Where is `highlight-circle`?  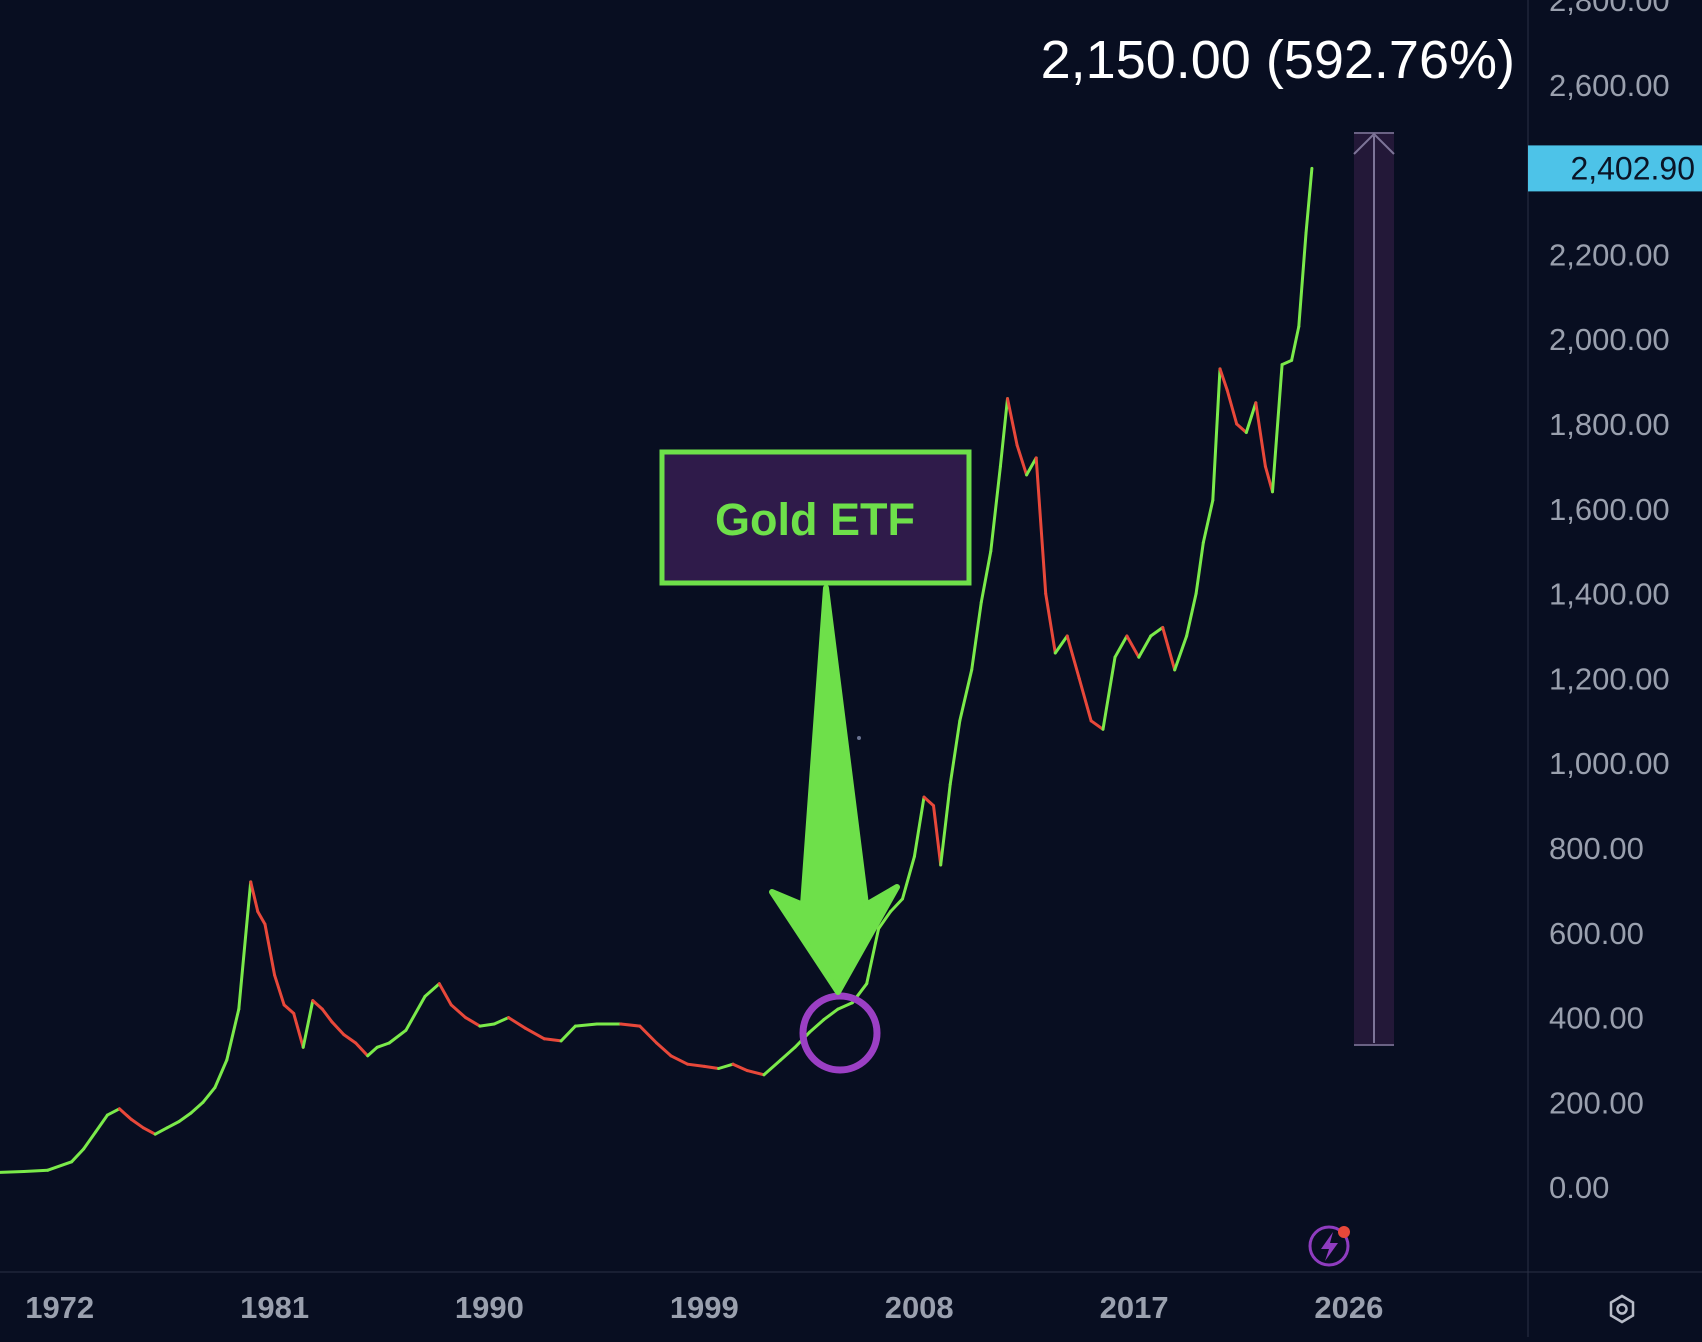
highlight-circle is located at coordinates (840, 1033).